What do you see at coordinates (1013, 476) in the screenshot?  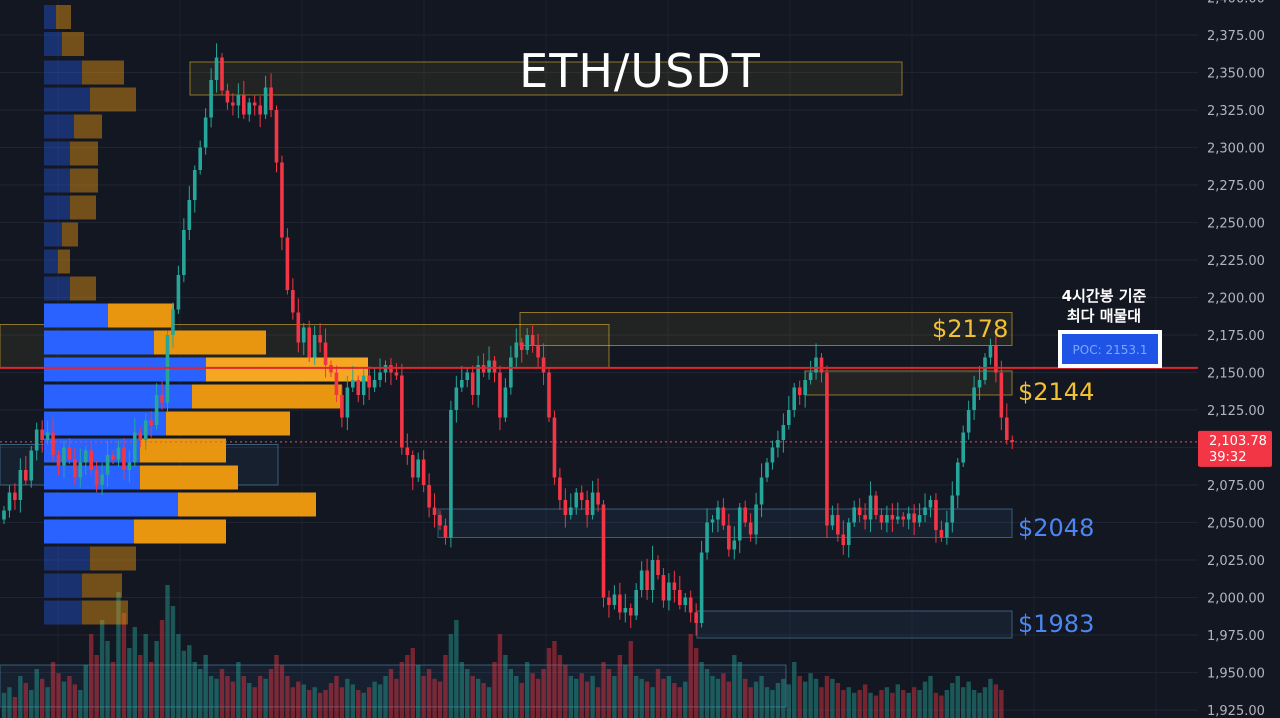 I see `level-labels: $2178 $2144 $2048 $1983` at bounding box center [1013, 476].